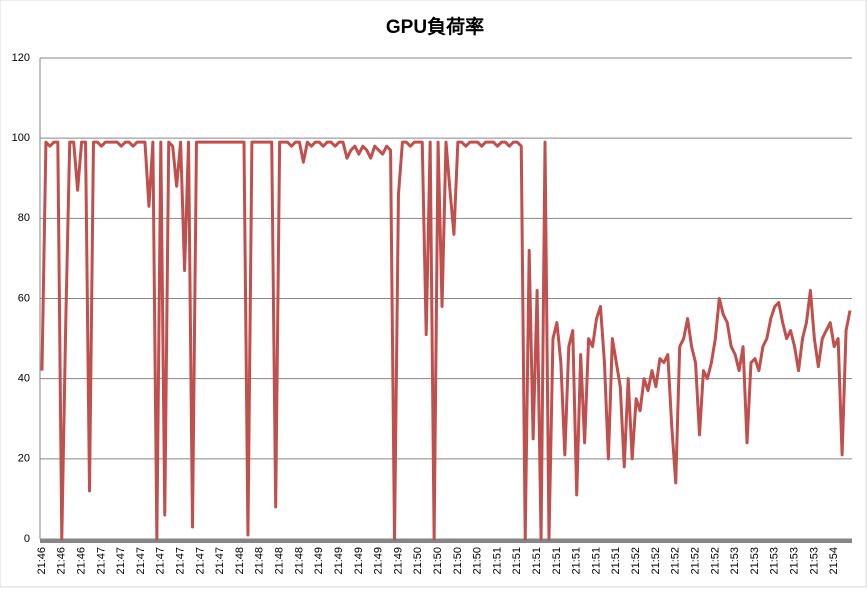 The image size is (867, 593). Describe the element at coordinates (24, 218) in the screenshot. I see `y-tick-label: 80` at that location.